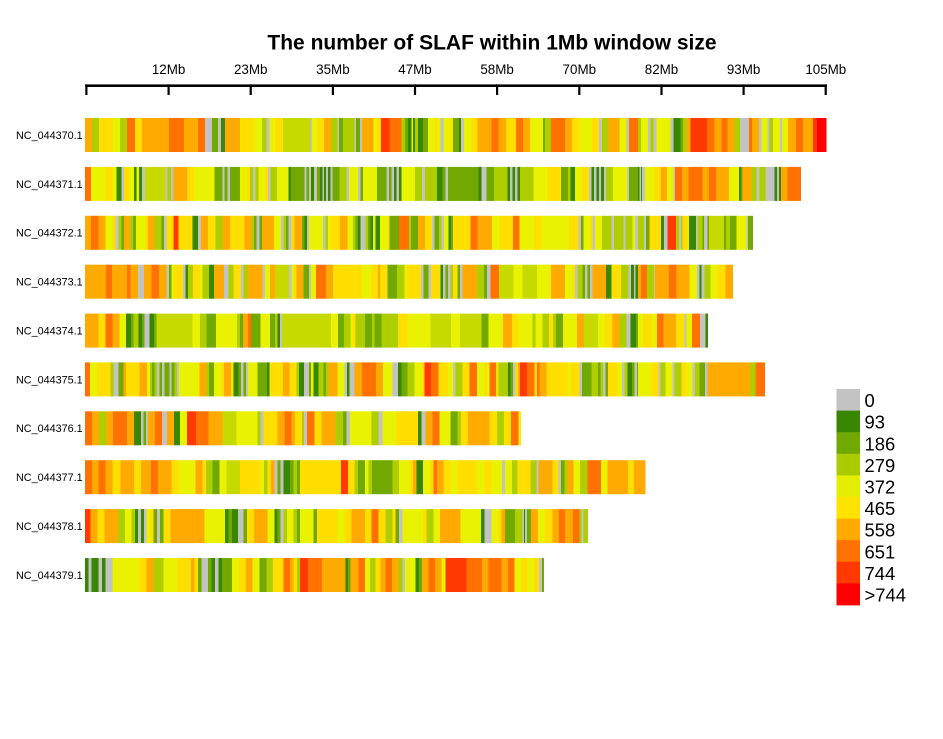  Describe the element at coordinates (880, 465) in the screenshot. I see `svg-text: 279` at that location.